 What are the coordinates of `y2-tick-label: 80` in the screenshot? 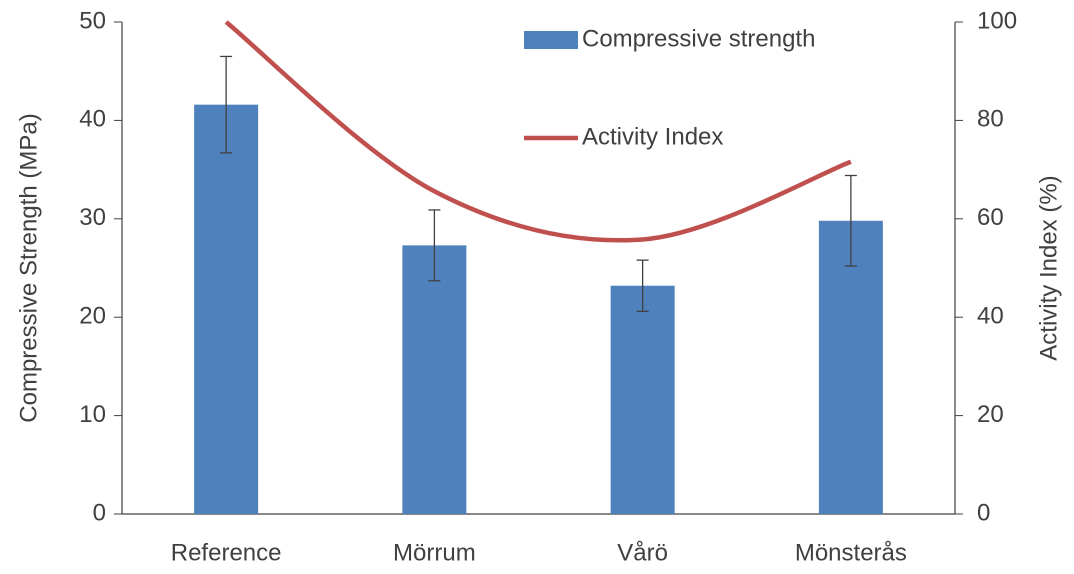 It's located at (990, 119).